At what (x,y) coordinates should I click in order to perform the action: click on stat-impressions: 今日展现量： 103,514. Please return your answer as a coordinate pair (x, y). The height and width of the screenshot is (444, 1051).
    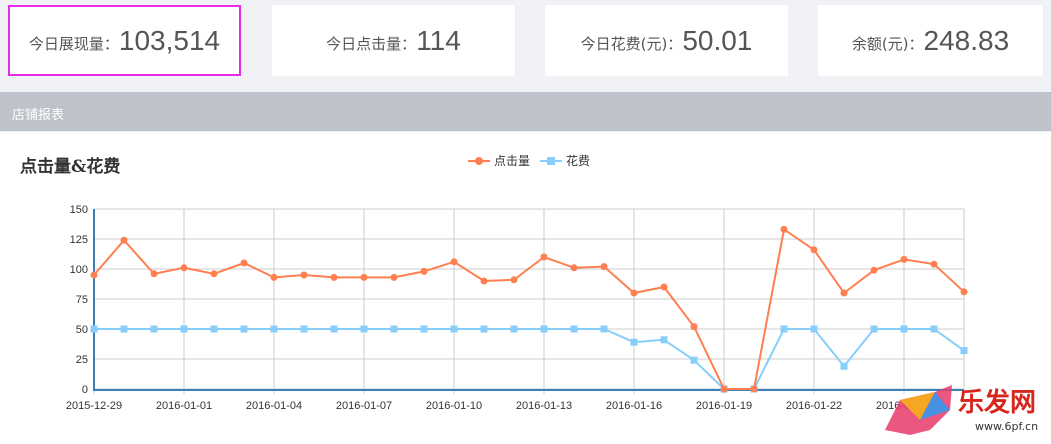
    Looking at the image, I should click on (124, 40).